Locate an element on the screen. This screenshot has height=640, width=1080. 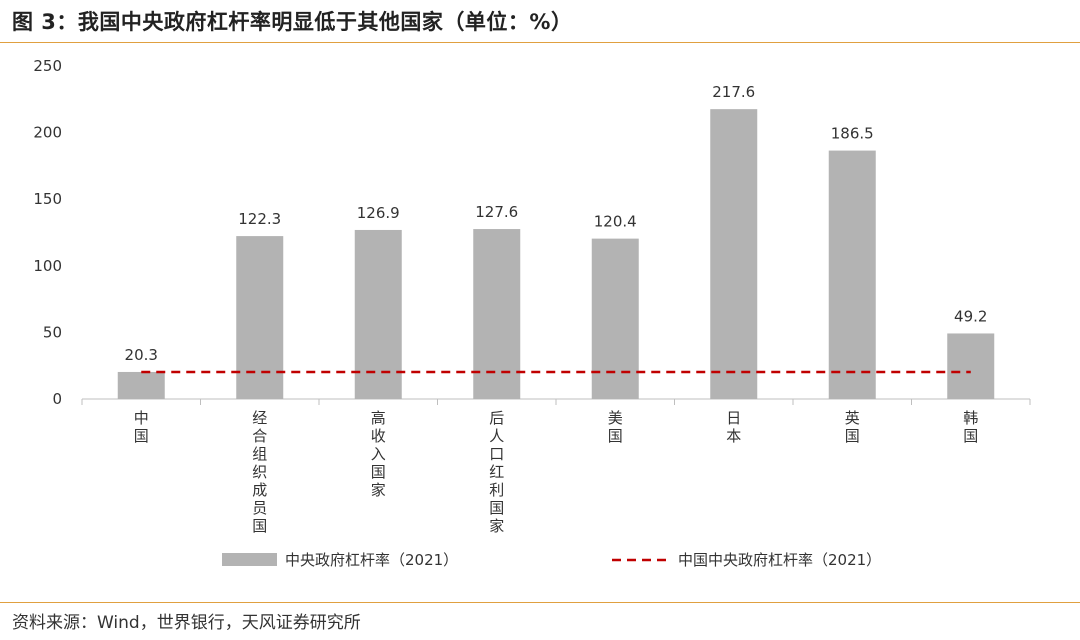
bar-data-label: 20.3 is located at coordinates (141, 355).